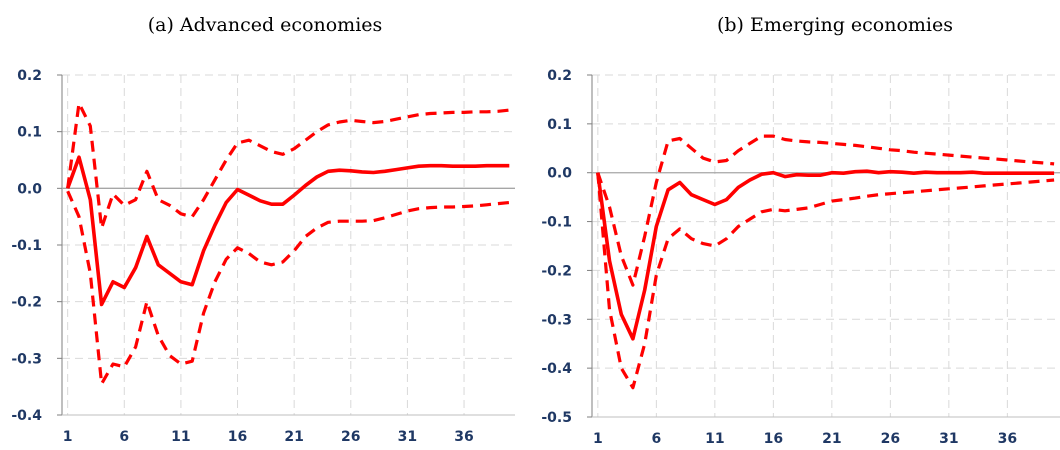  I want to click on chart-title: (a) Advanced economies, so click(265, 25).